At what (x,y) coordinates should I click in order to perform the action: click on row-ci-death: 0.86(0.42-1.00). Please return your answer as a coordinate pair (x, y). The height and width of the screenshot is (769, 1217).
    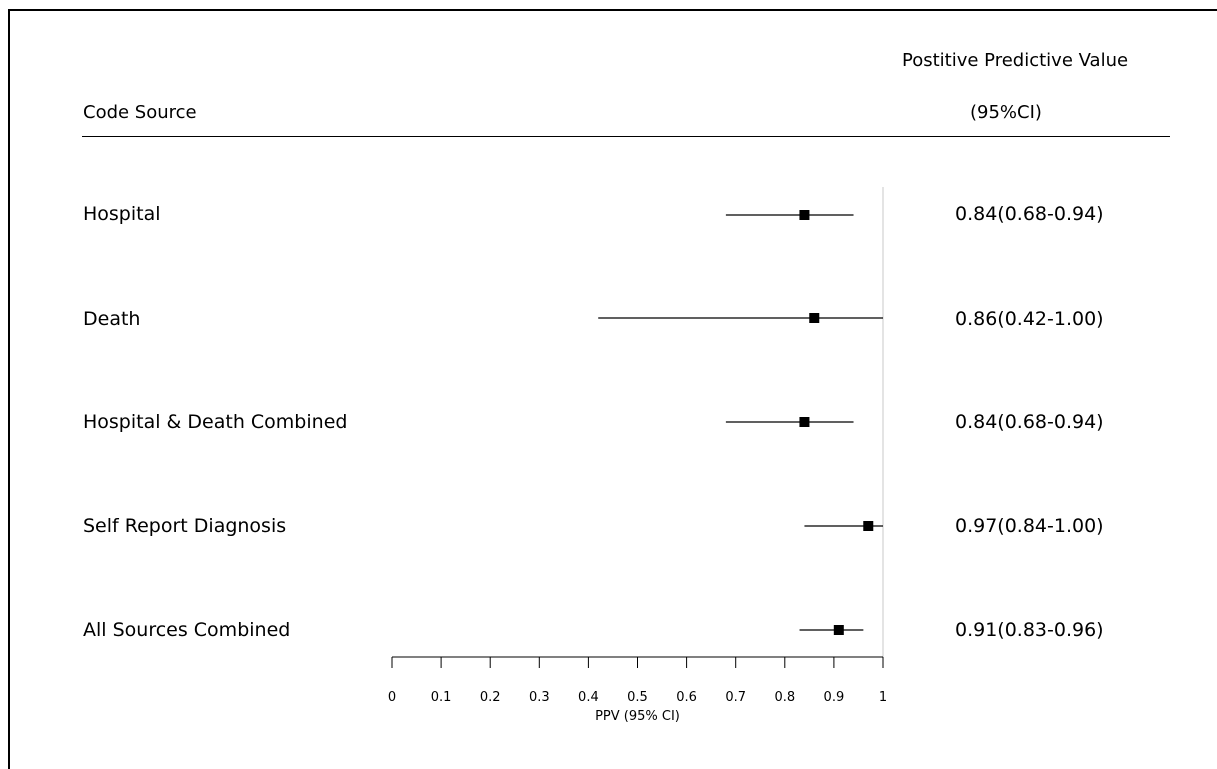
    Looking at the image, I should click on (1029, 319).